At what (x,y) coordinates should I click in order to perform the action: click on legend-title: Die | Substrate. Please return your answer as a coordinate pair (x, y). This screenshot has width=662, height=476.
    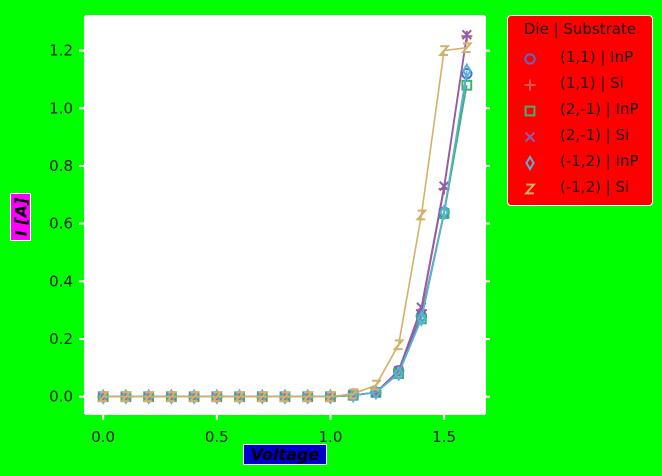
    Looking at the image, I should click on (580, 29).